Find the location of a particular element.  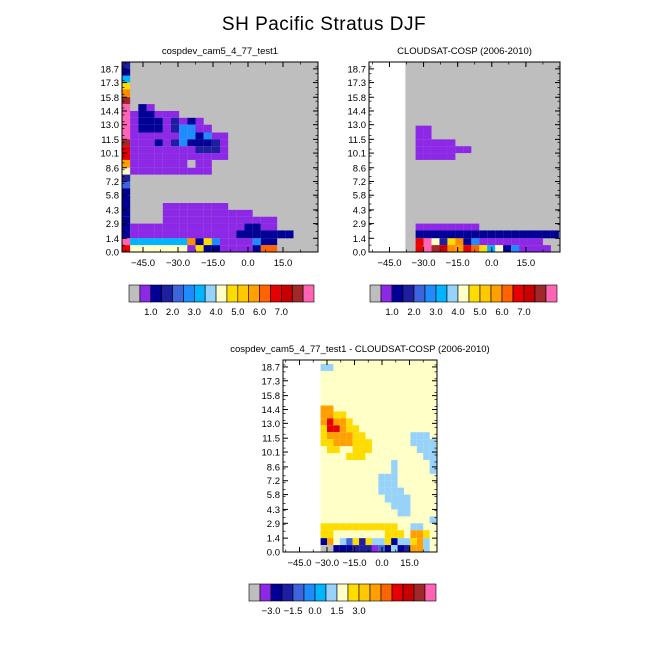

x-tick-label: −15.0 is located at coordinates (458, 263).